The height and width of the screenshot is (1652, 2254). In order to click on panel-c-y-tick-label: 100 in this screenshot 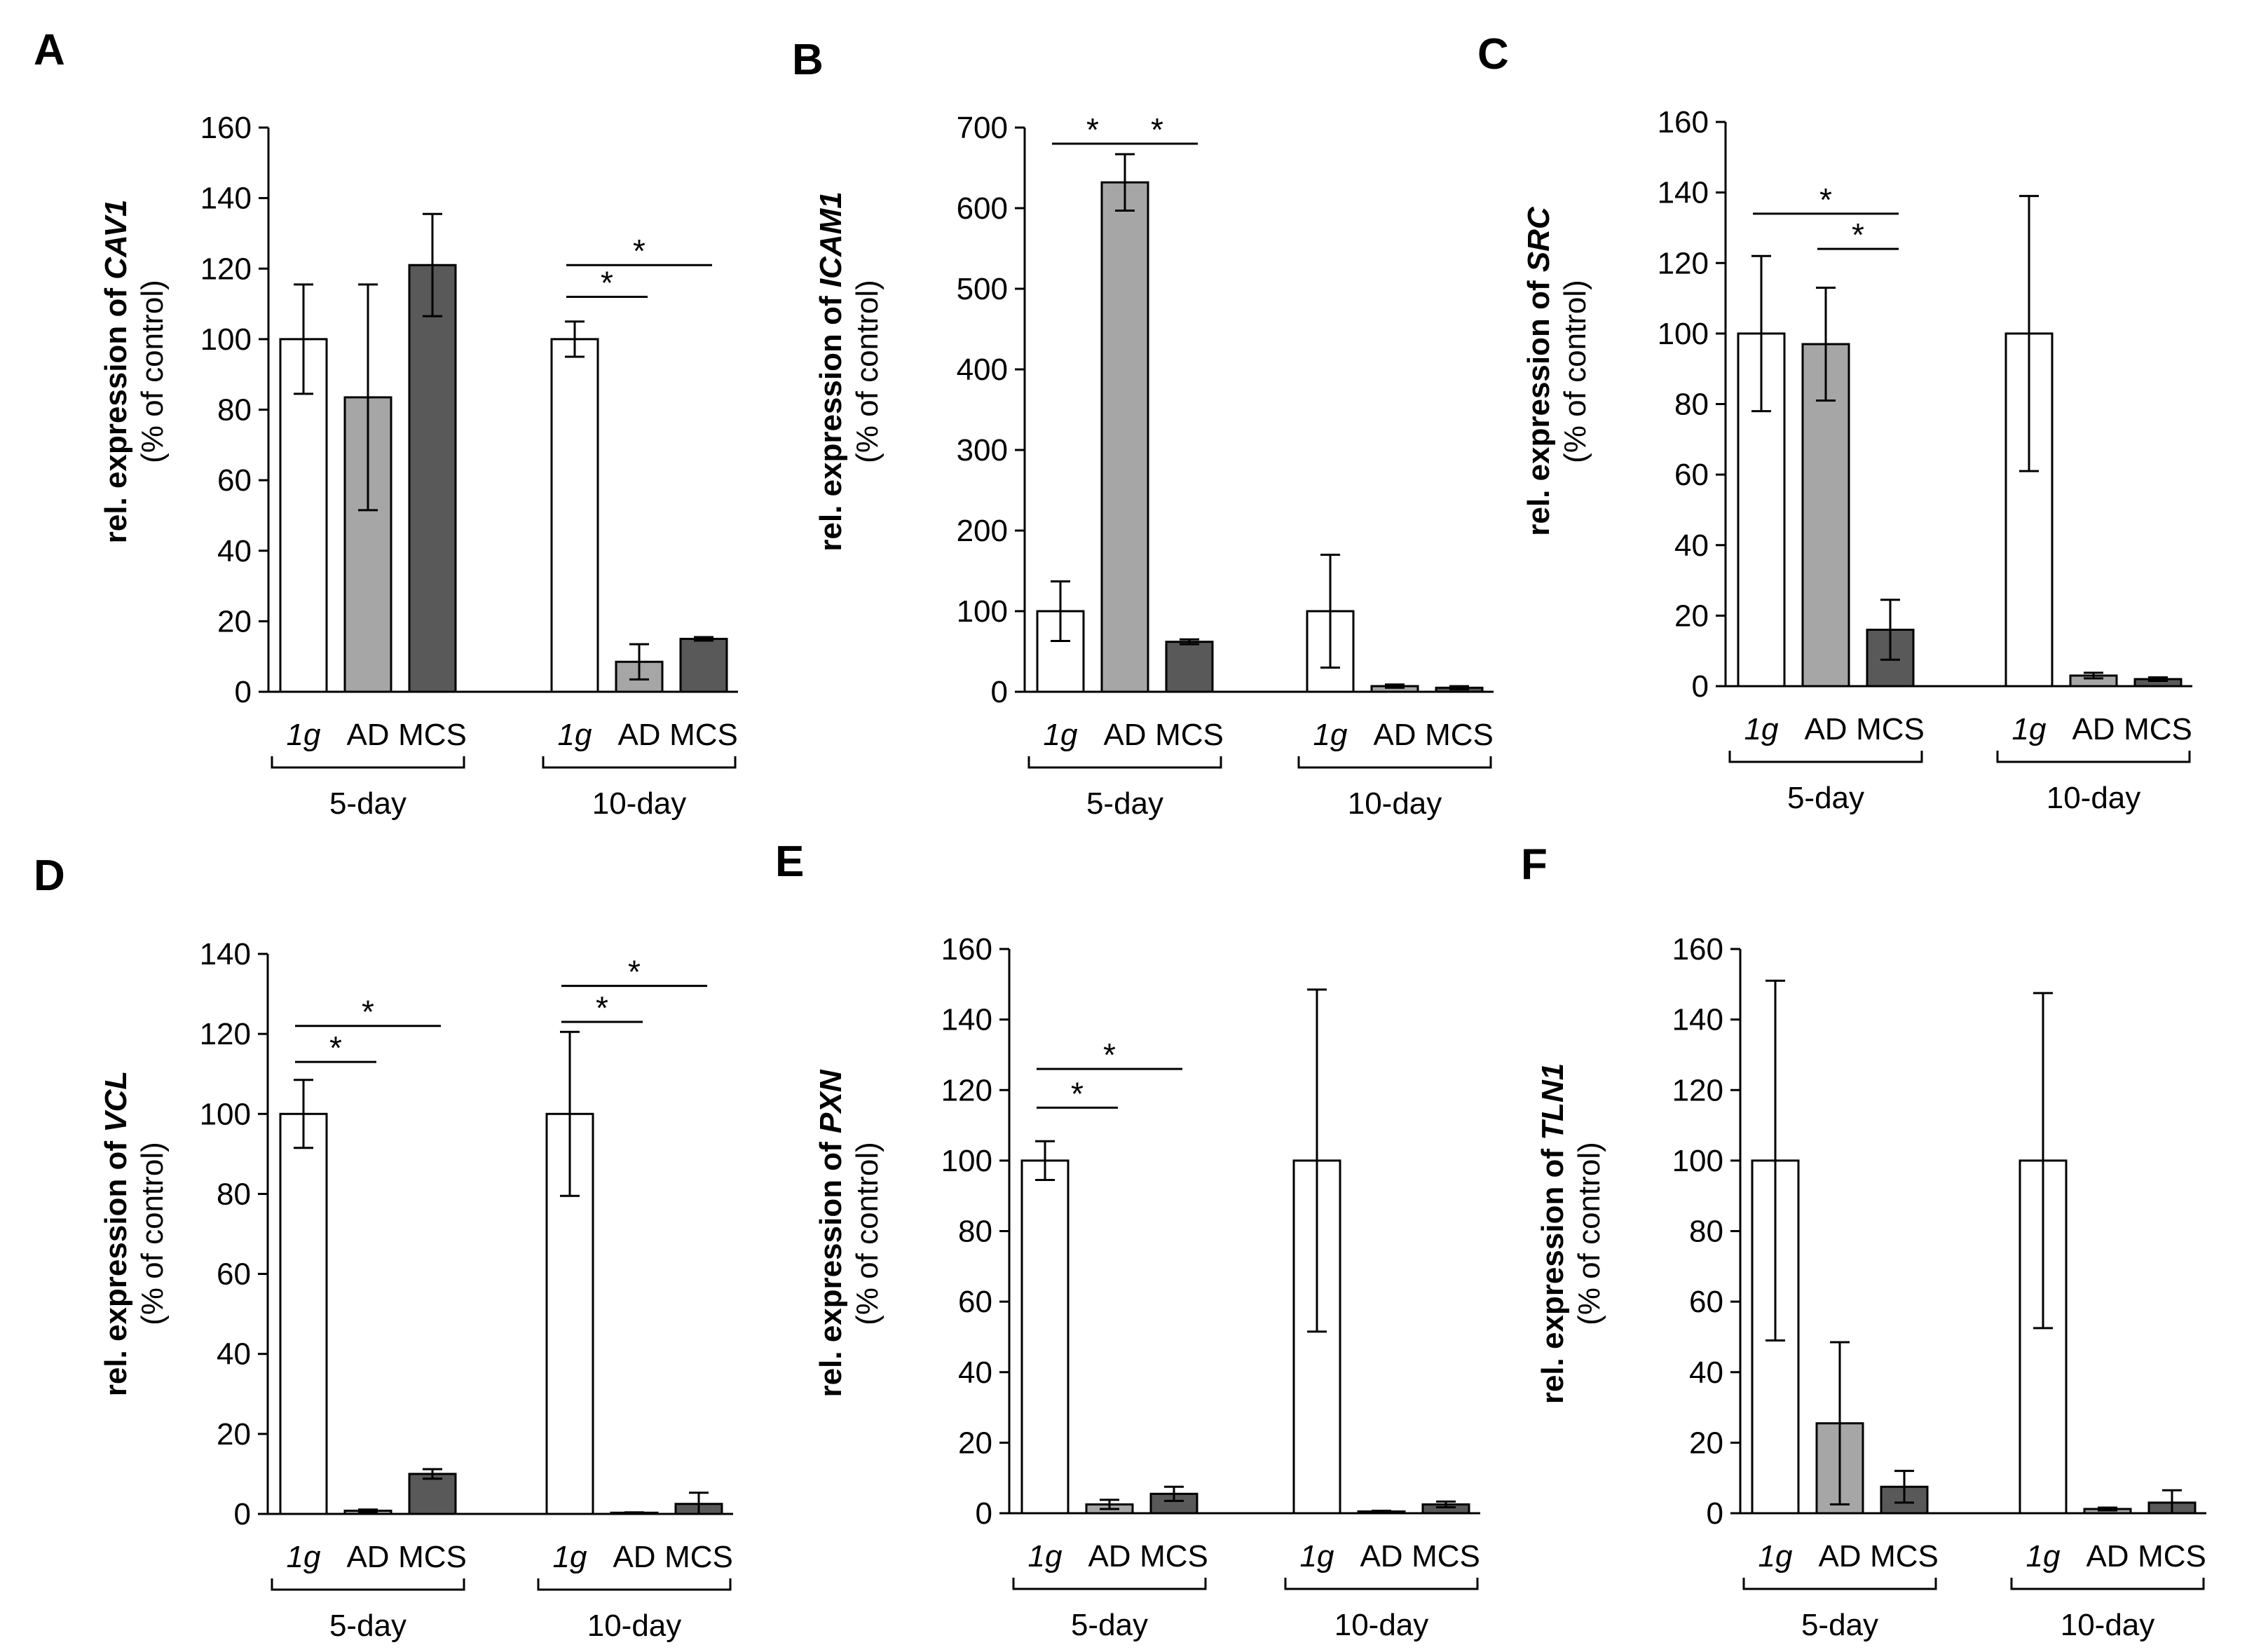, I will do `click(1683, 334)`.